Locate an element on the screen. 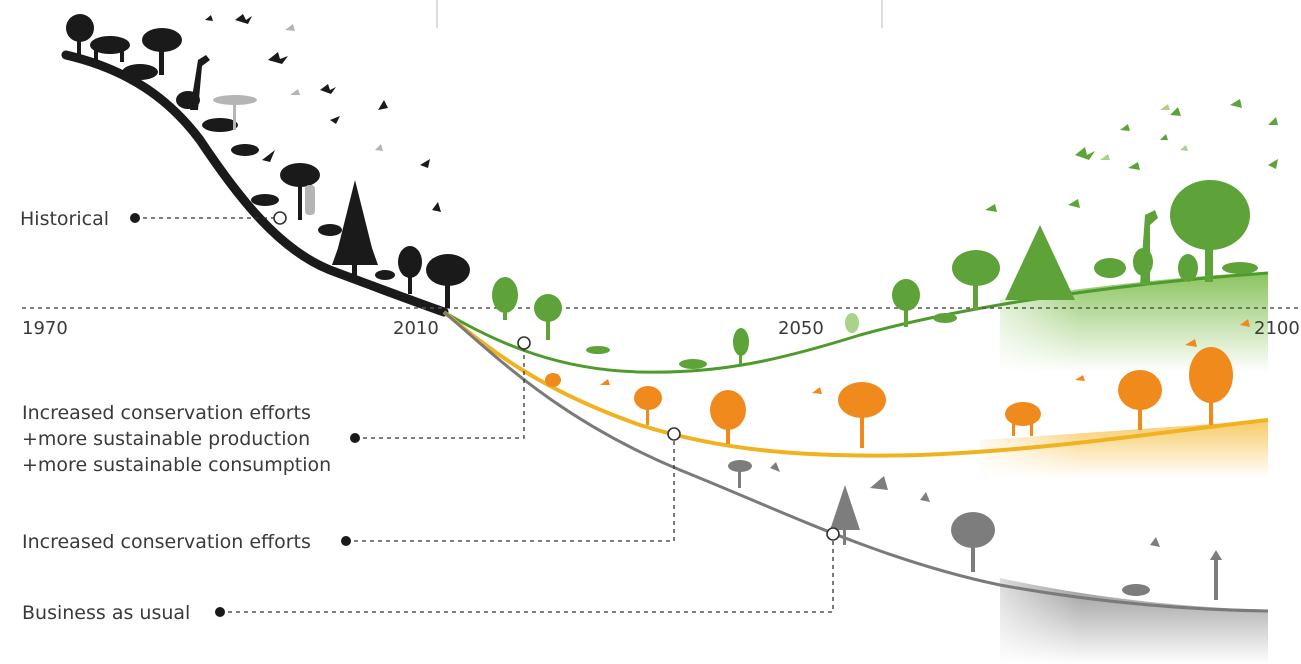  orange-scenario-silhouettes is located at coordinates (897, 383).